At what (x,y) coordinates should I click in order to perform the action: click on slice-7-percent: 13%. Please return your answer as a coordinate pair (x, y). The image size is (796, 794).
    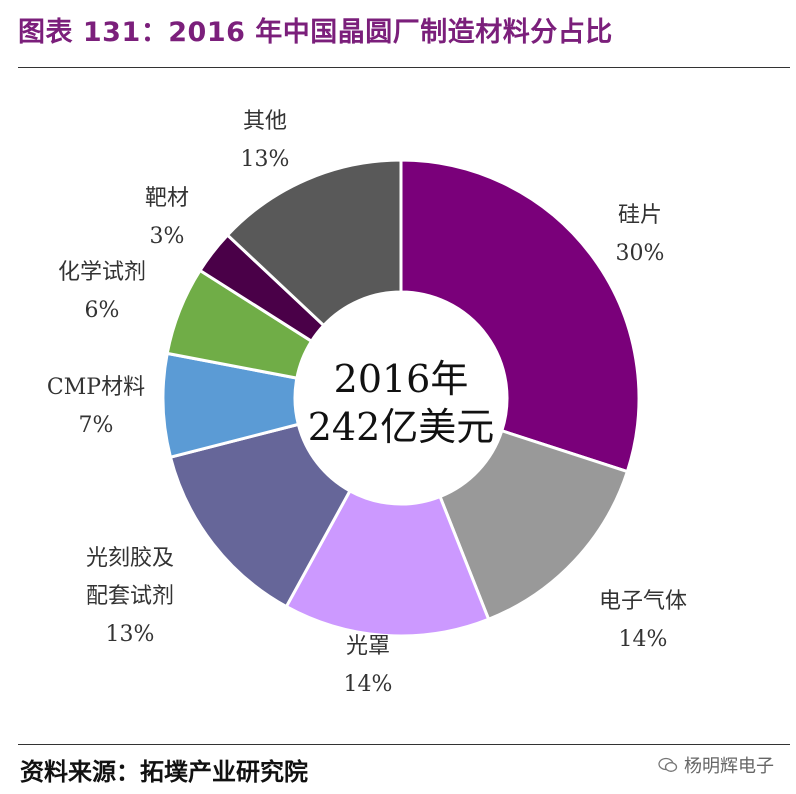
    Looking at the image, I should click on (265, 159).